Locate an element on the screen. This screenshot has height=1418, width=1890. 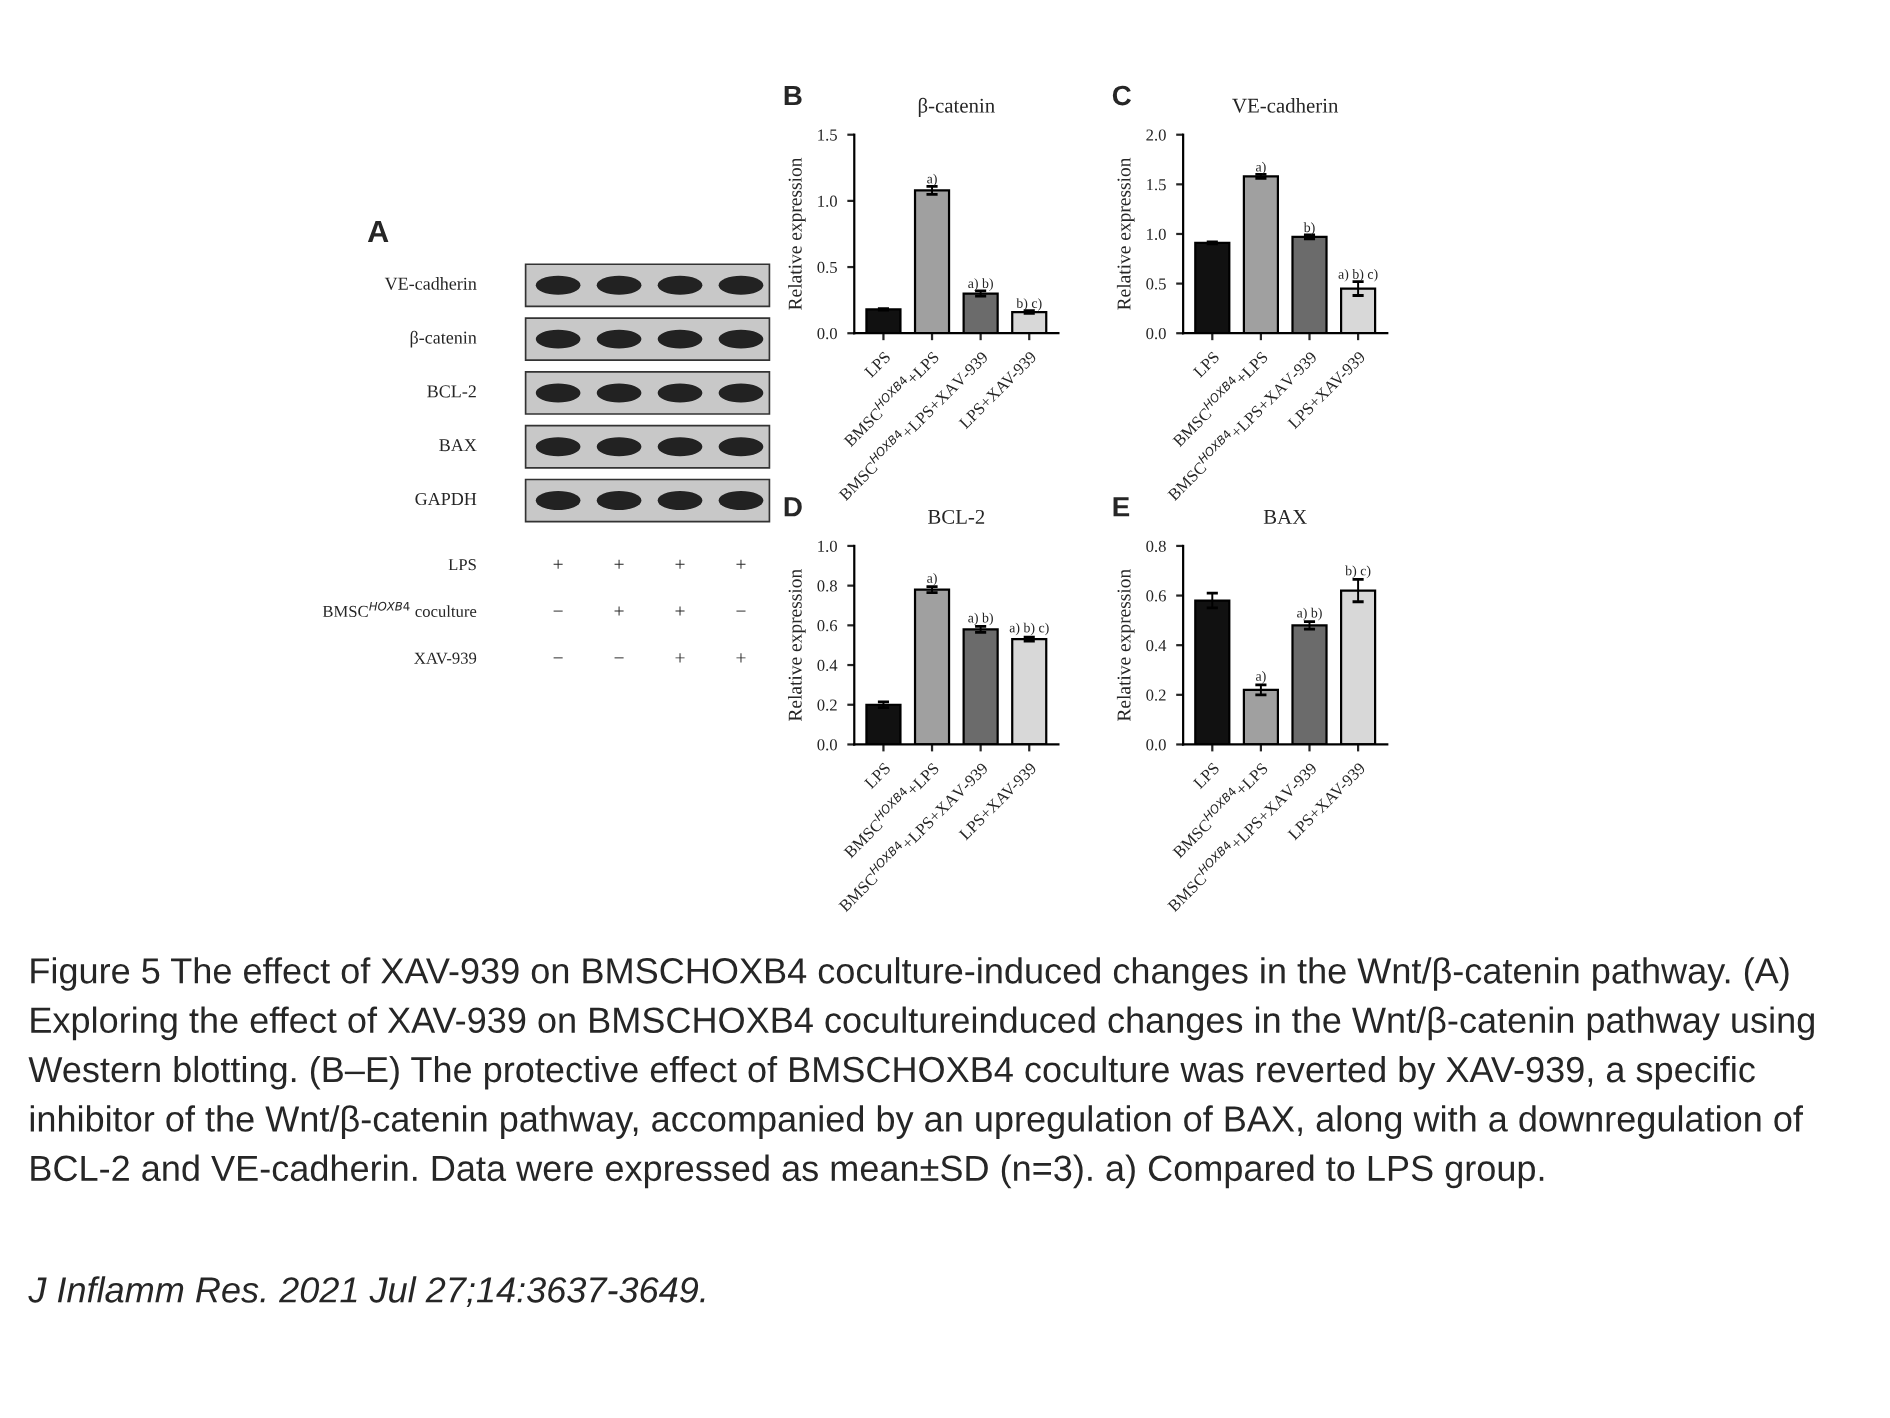
chart-subtitle: B is located at coordinates (793, 96).